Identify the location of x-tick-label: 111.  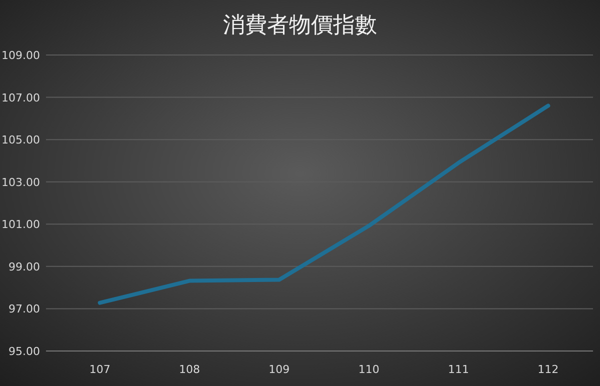
(458, 369).